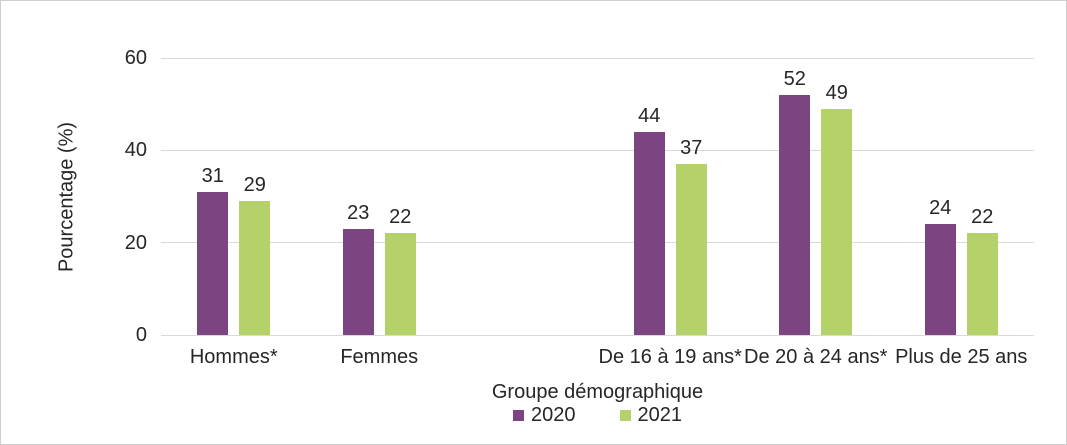 The image size is (1067, 445). Describe the element at coordinates (836, 92) in the screenshot. I see `value-label-2021-49: 49` at that location.